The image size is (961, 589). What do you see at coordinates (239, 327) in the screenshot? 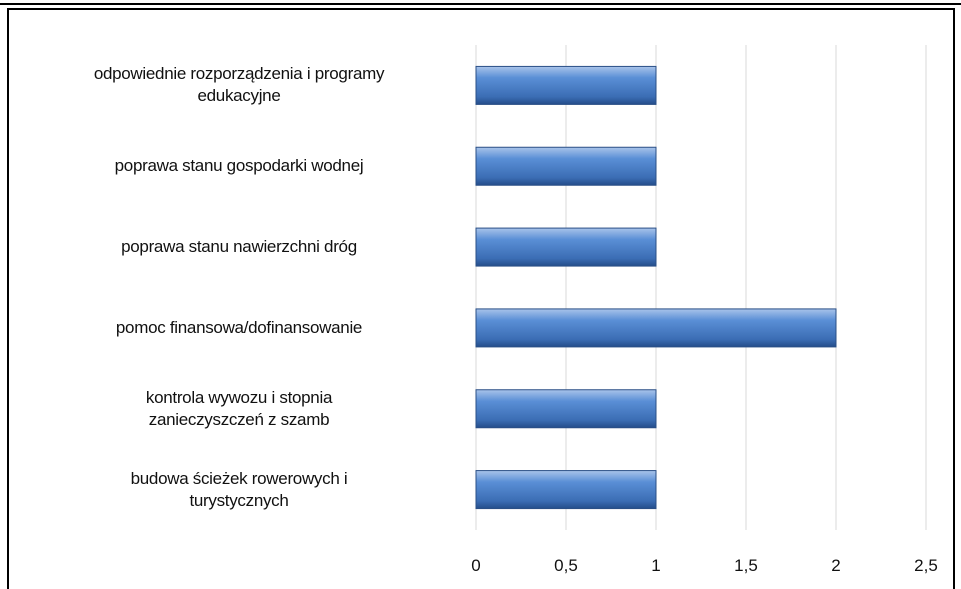
I see `y-tick-label: pomoc finansowa/dofinansowanie` at bounding box center [239, 327].